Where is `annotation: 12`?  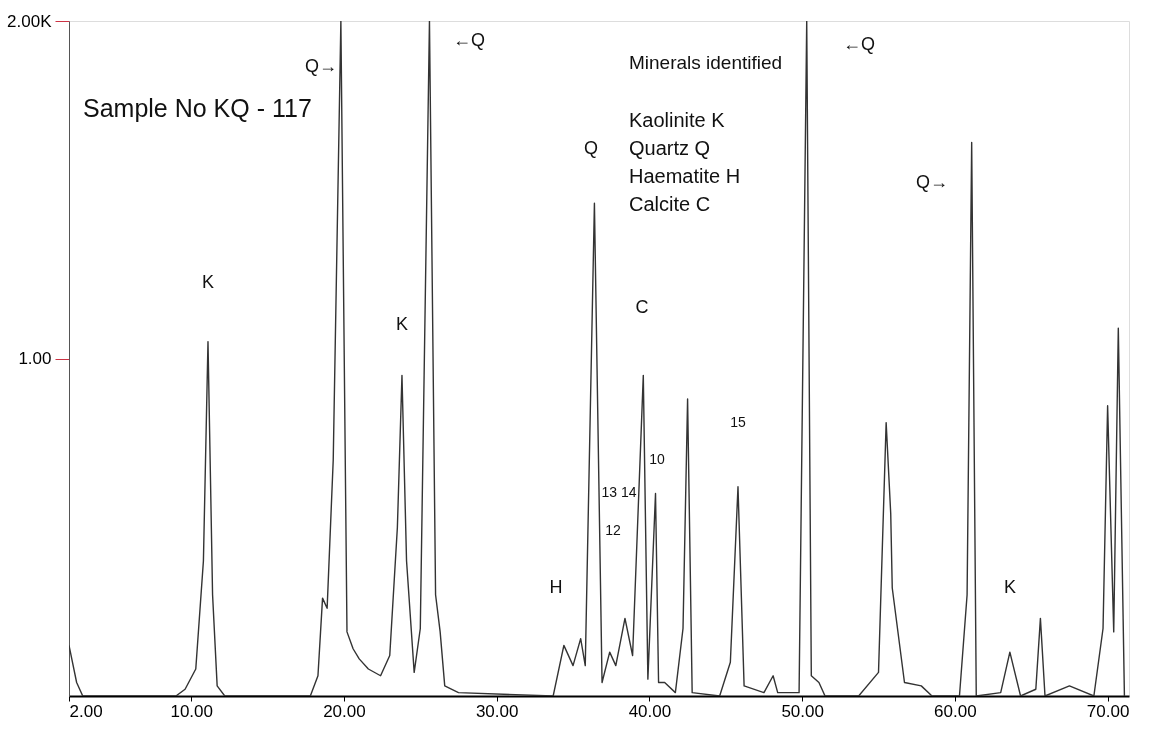 annotation: 12 is located at coordinates (613, 530).